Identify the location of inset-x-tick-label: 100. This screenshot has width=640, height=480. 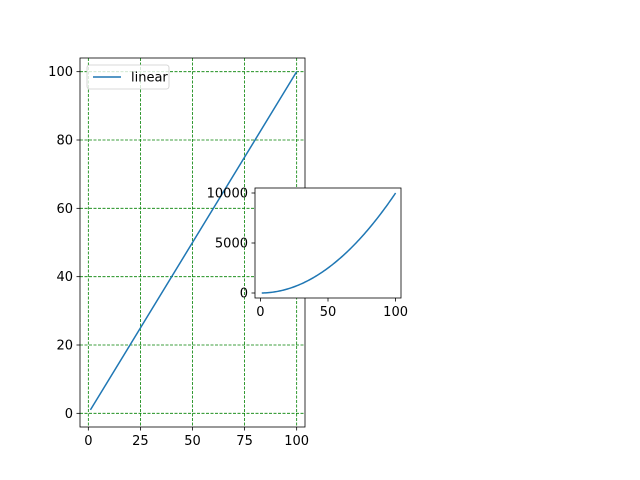
(395, 312).